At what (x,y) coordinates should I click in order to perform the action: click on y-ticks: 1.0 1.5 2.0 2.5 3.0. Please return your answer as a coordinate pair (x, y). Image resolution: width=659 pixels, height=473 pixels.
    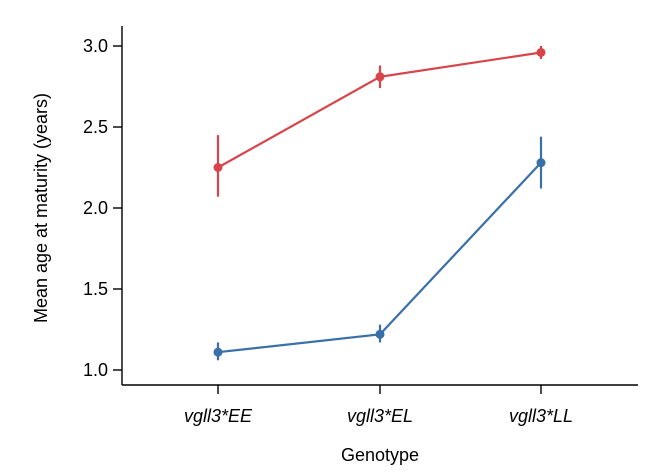
    Looking at the image, I should click on (102, 208).